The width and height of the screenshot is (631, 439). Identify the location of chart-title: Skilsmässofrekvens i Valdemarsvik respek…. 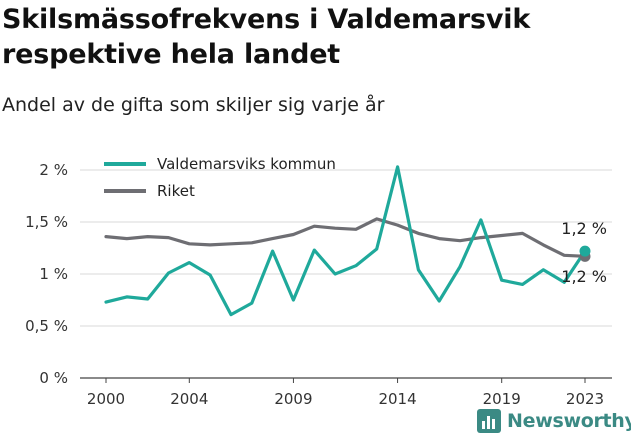
(266, 37).